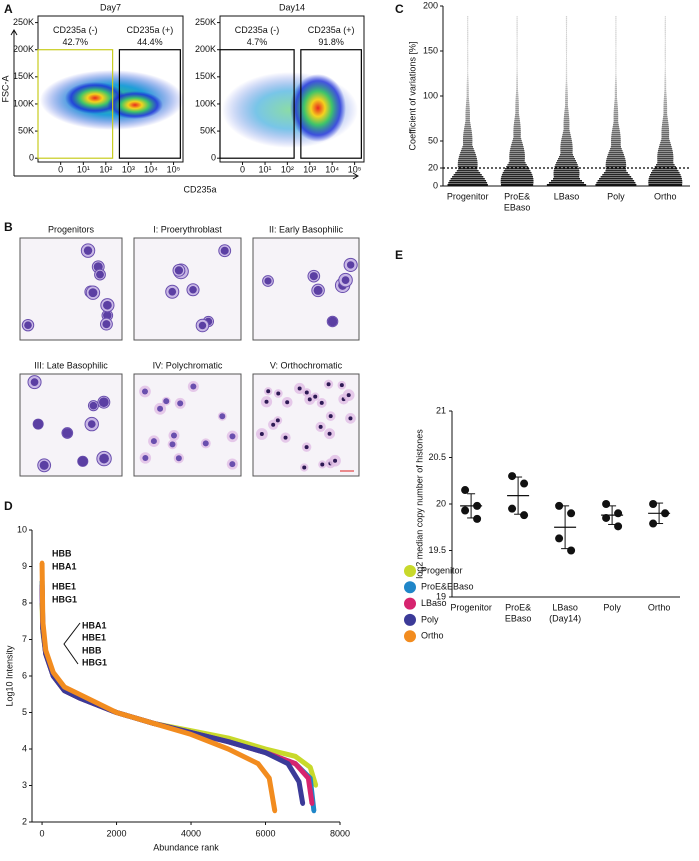 The height and width of the screenshot is (861, 699). I want to click on legend-swatch, so click(410, 603).